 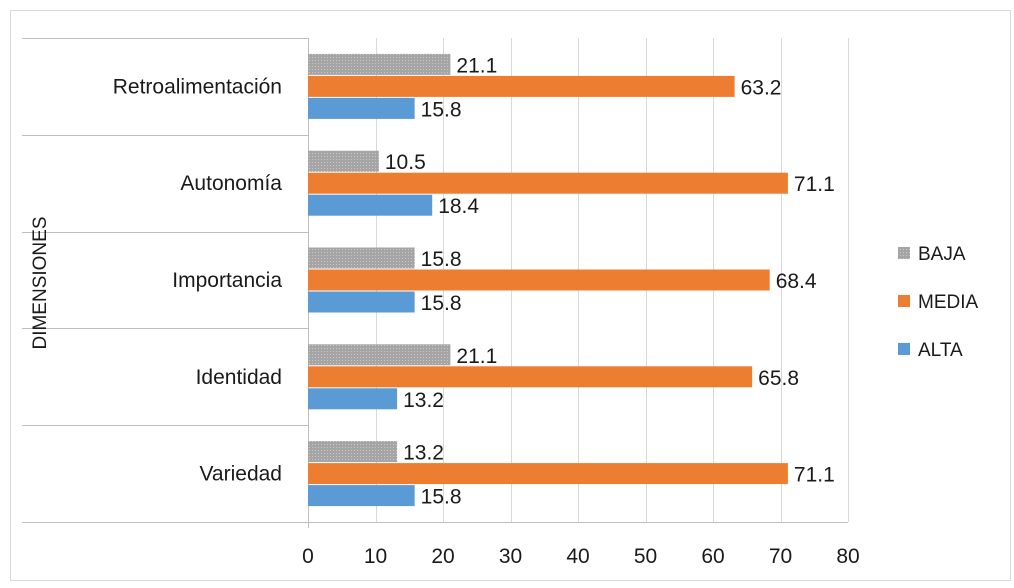 I want to click on x-tick-label: 0, so click(x=308, y=556).